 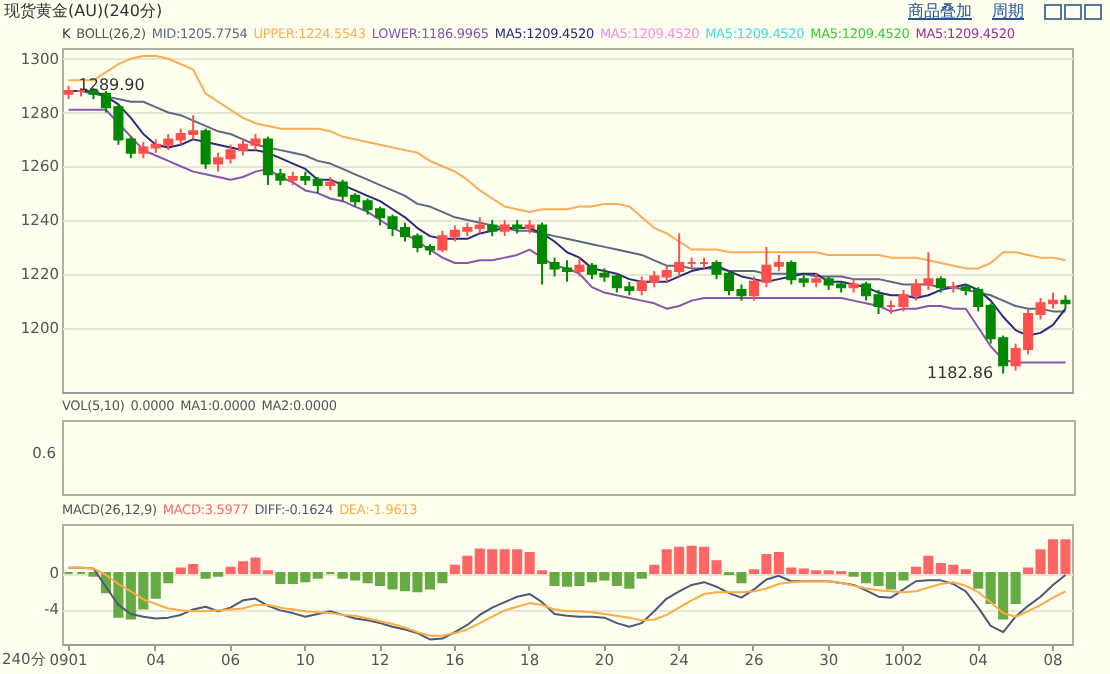 I want to click on annotation: 1182.86, so click(x=960, y=372).